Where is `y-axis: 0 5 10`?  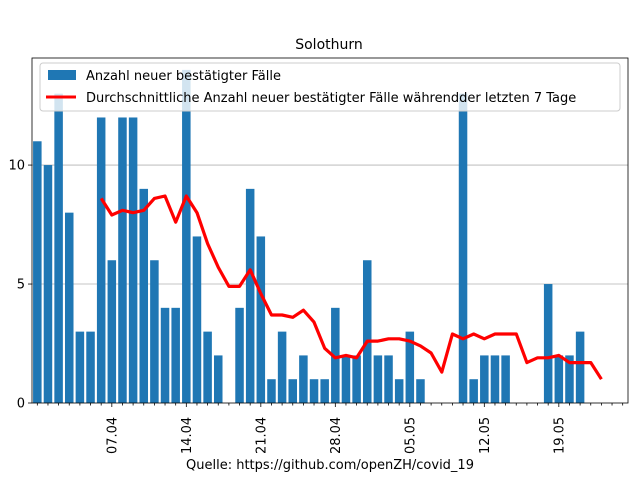 y-axis: 0 5 10 is located at coordinates (20, 285).